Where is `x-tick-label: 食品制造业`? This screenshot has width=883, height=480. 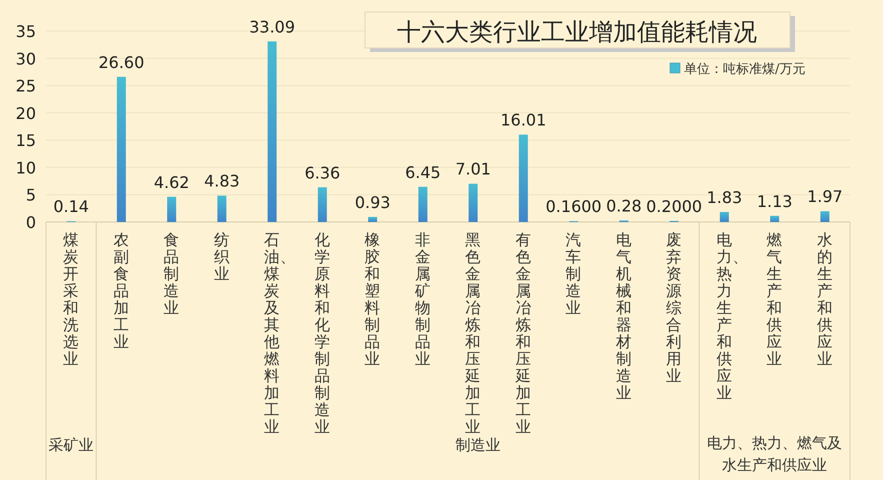 x-tick-label: 食品制造业 is located at coordinates (172, 275).